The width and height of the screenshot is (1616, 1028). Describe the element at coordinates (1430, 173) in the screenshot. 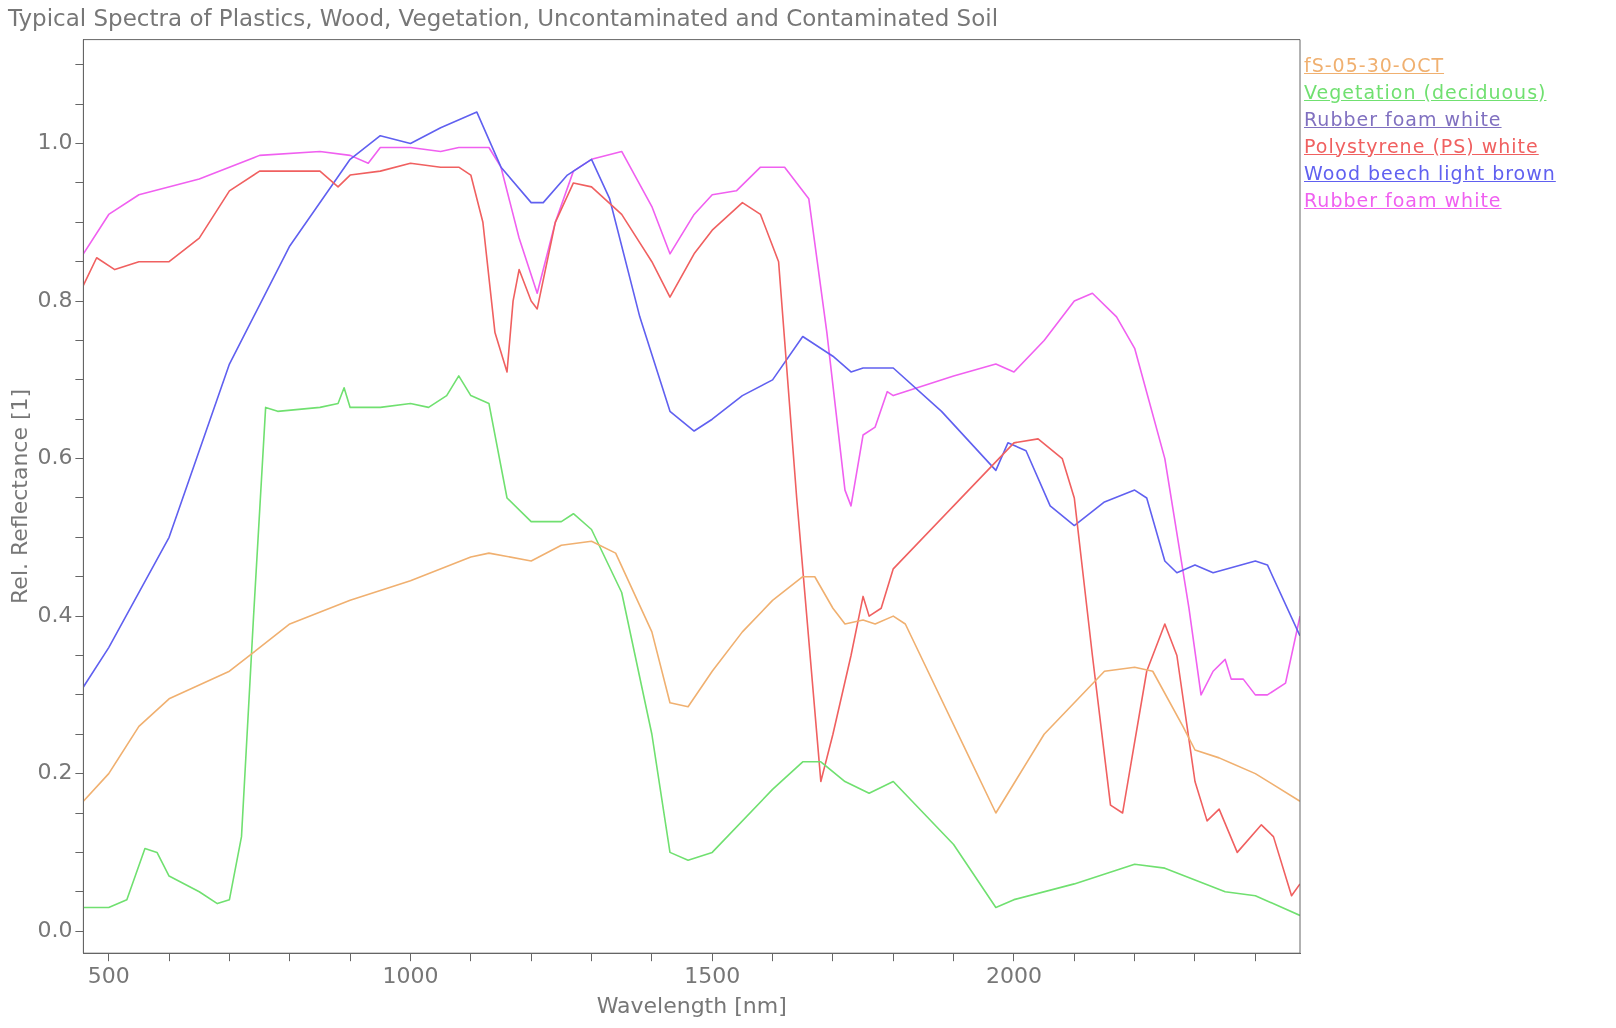

I see `text: Wood beech light brown` at that location.